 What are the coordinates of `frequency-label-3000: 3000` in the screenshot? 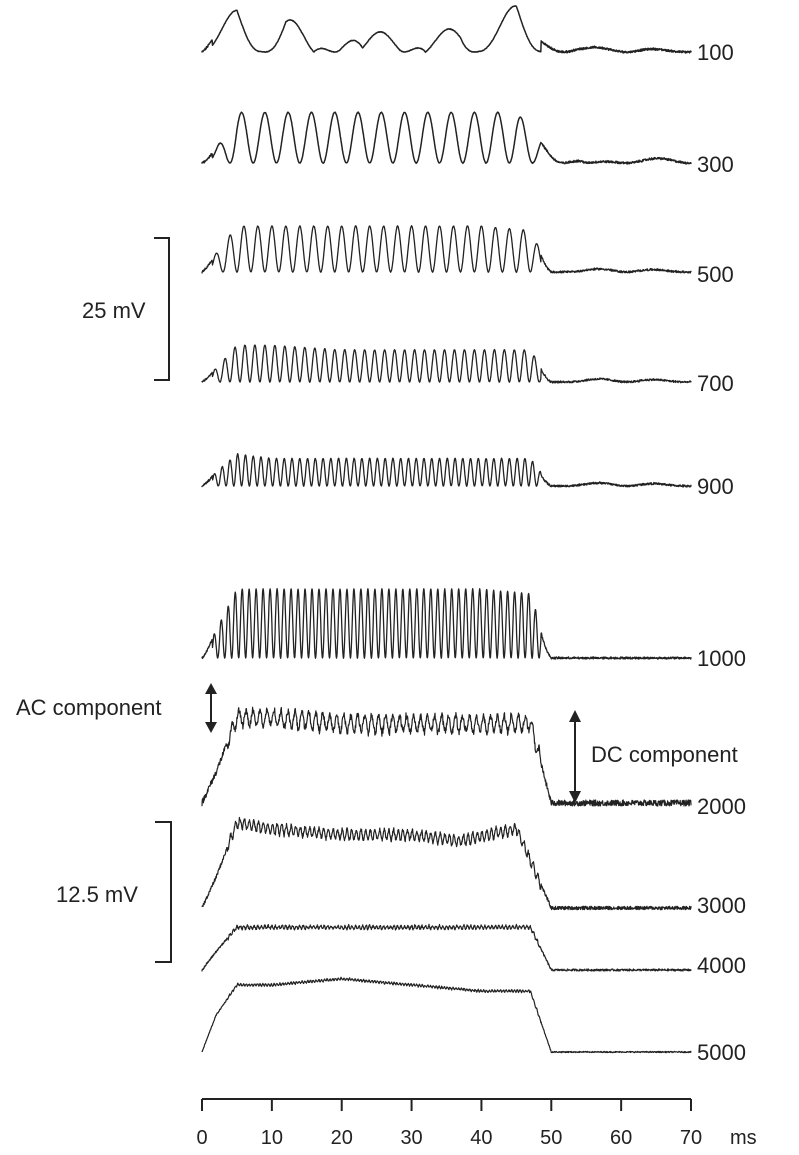 It's located at (721, 905).